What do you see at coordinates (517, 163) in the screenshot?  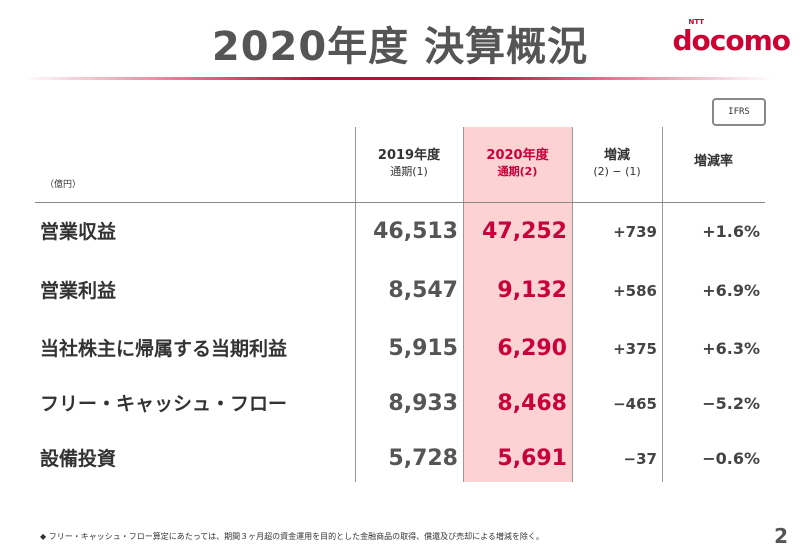 I see `header-2020: 2020年度 通期(2)` at bounding box center [517, 163].